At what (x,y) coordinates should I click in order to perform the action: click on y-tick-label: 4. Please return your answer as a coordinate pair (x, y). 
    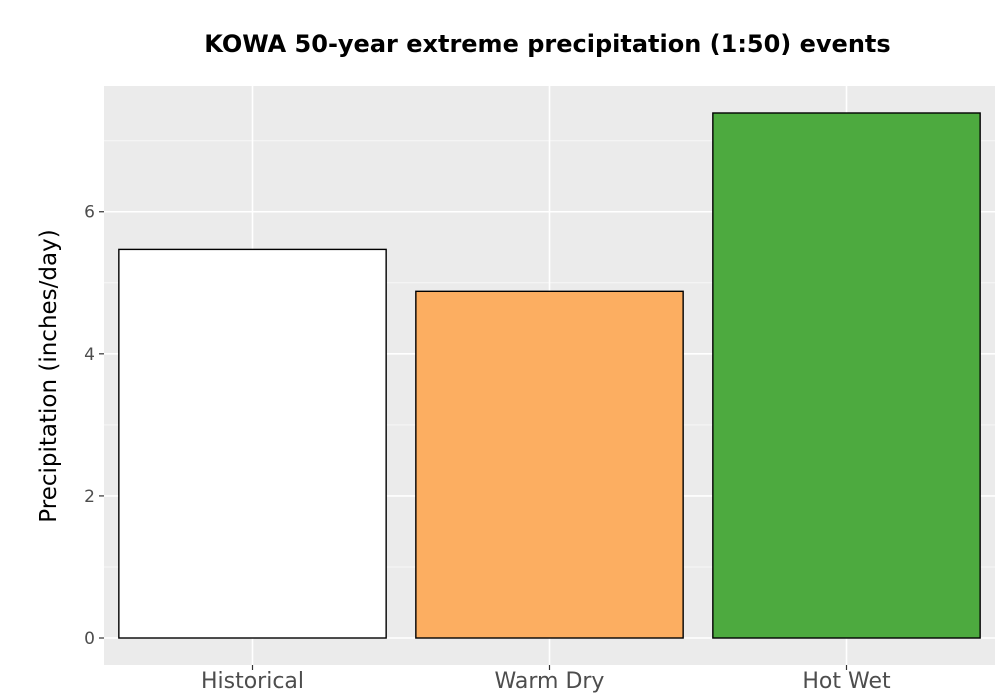
    Looking at the image, I should click on (89, 355).